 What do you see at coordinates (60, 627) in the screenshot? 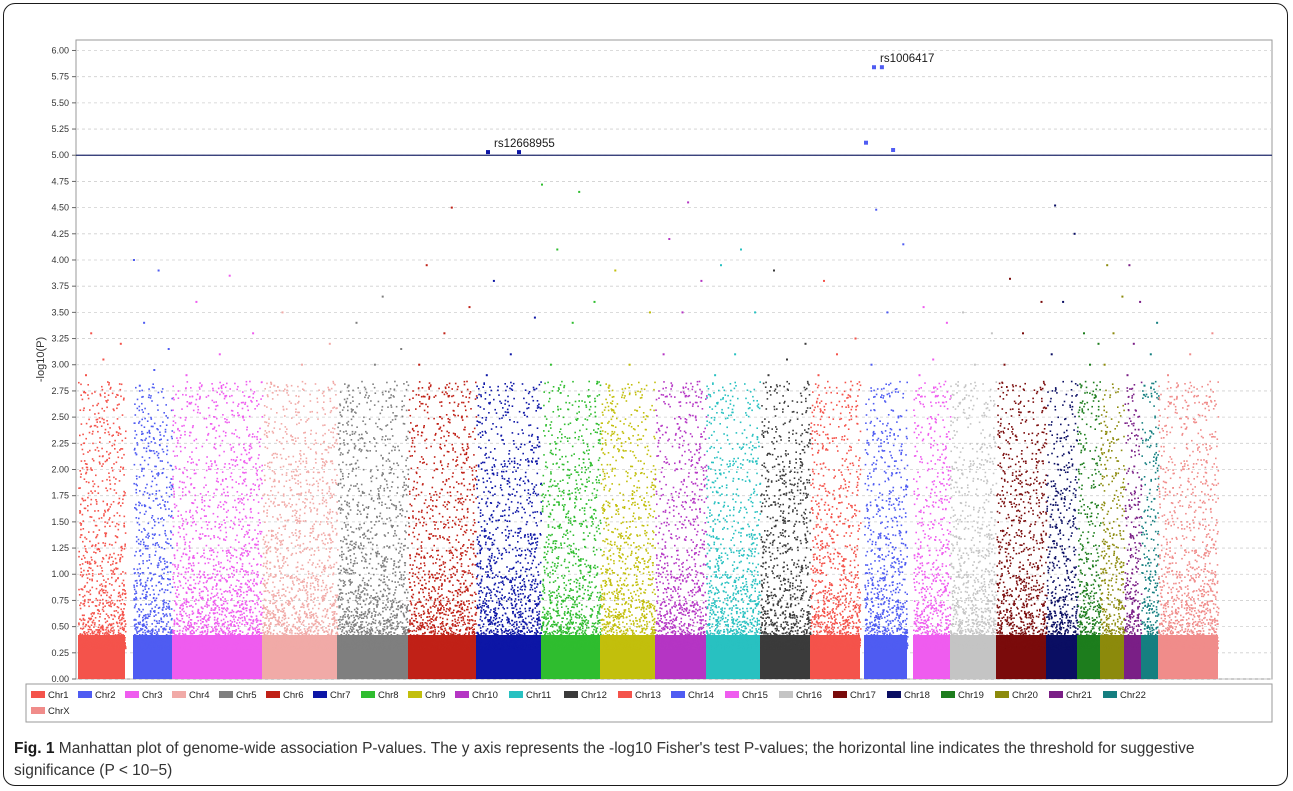
I see `y-tick-label: 0.50` at bounding box center [60, 627].